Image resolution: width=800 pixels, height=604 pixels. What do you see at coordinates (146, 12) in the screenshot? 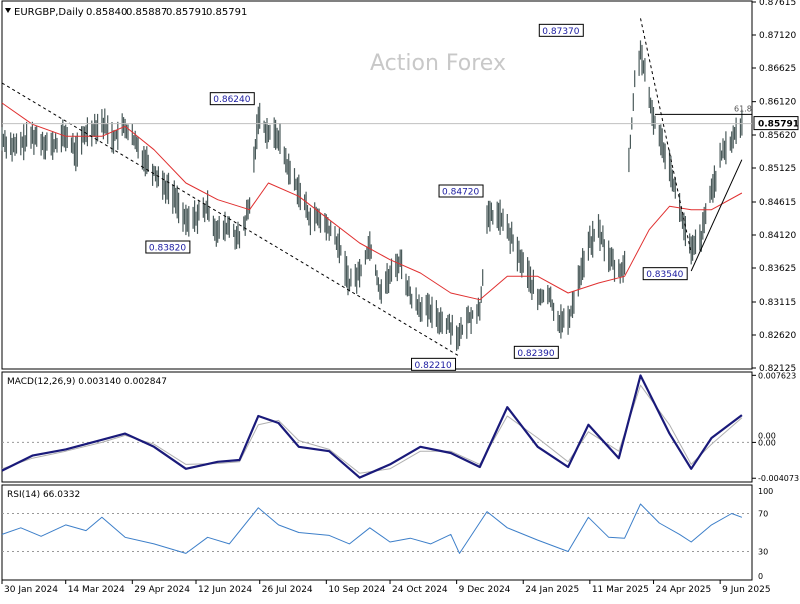
I see `ohlc-value: 0.85887` at bounding box center [146, 12].